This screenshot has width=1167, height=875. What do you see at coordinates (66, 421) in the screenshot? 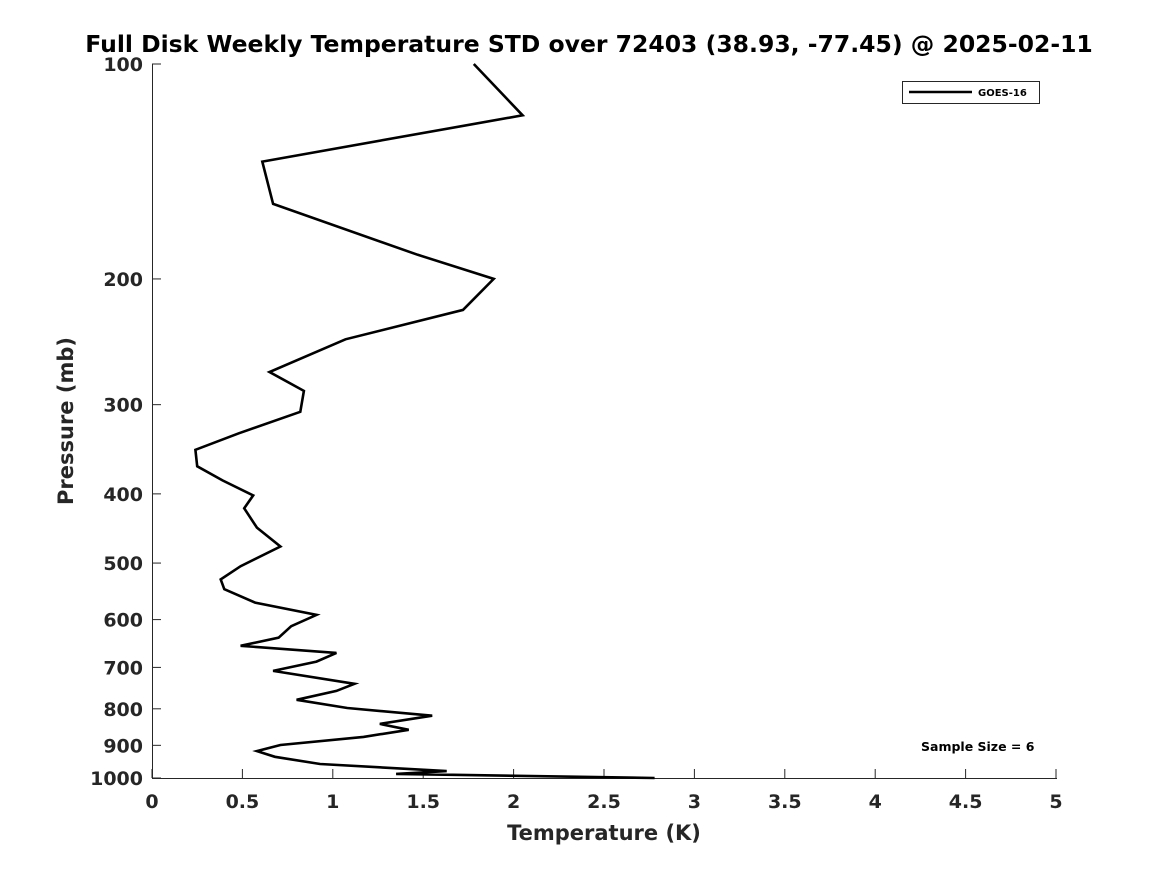
I see `y-axis-label: Pressure (mb)` at bounding box center [66, 421].